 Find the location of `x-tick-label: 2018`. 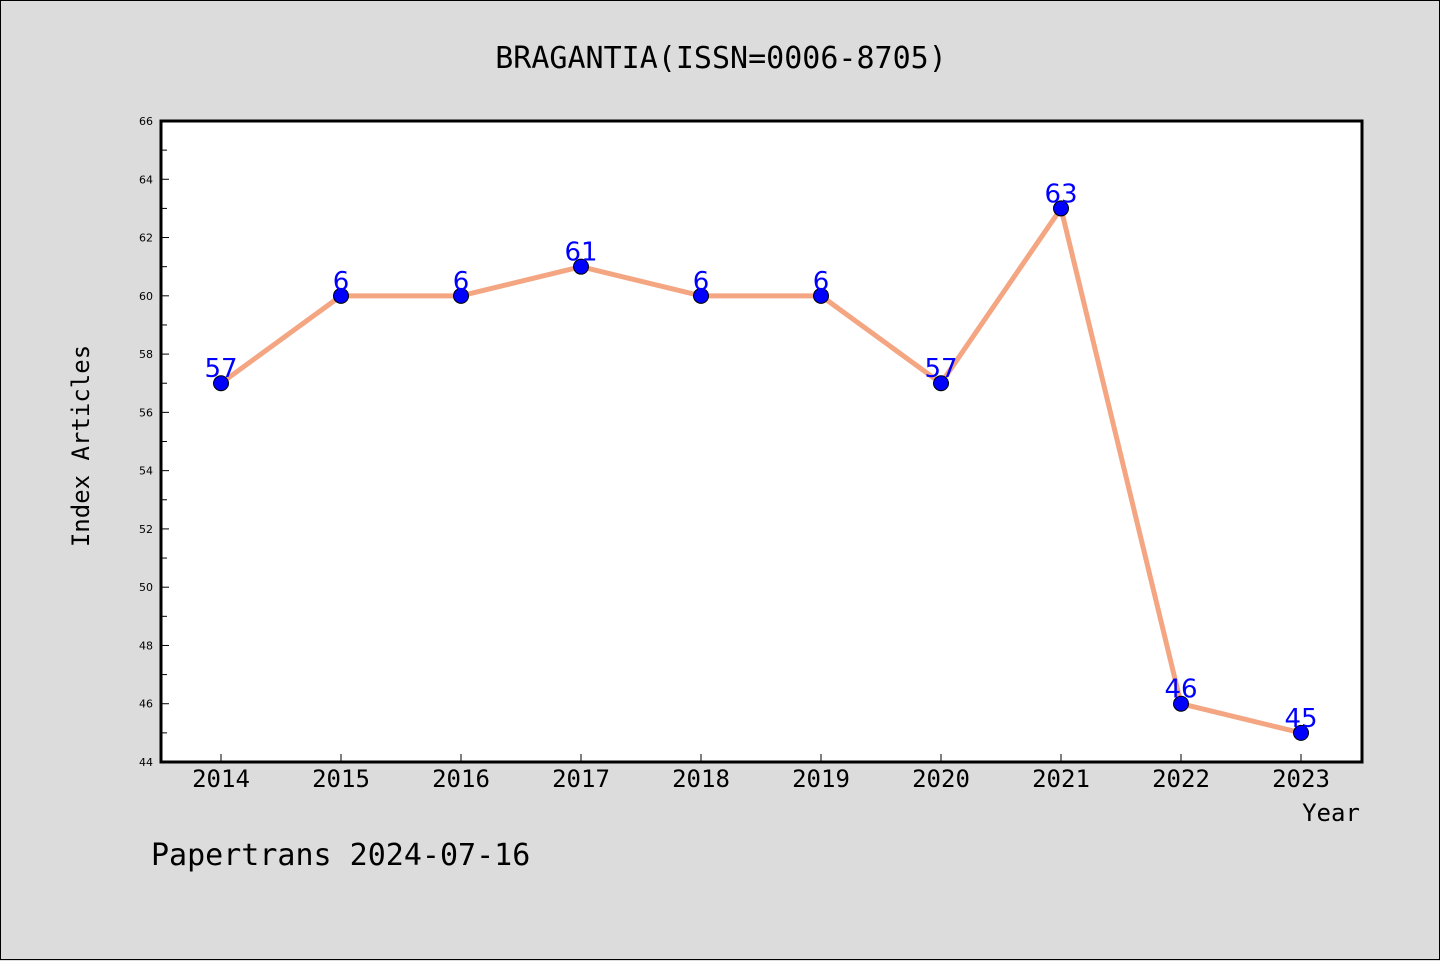

x-tick-label: 2018 is located at coordinates (701, 779).